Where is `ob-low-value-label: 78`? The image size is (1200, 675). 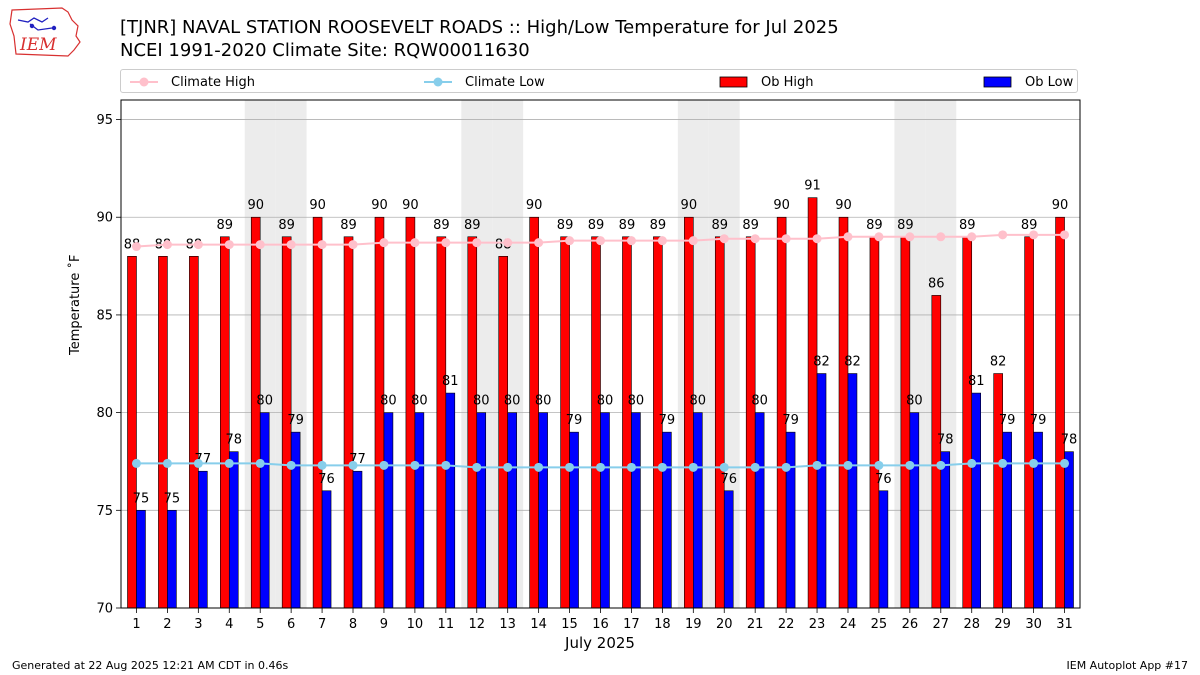
ob-low-value-label: 78 is located at coordinates (233, 440).